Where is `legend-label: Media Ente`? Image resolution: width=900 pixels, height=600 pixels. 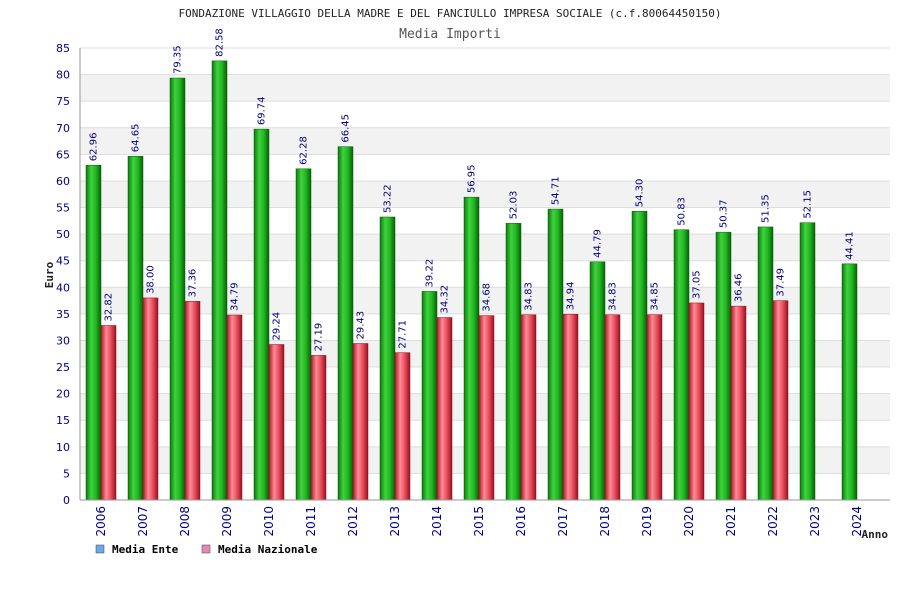 legend-label: Media Ente is located at coordinates (145, 549).